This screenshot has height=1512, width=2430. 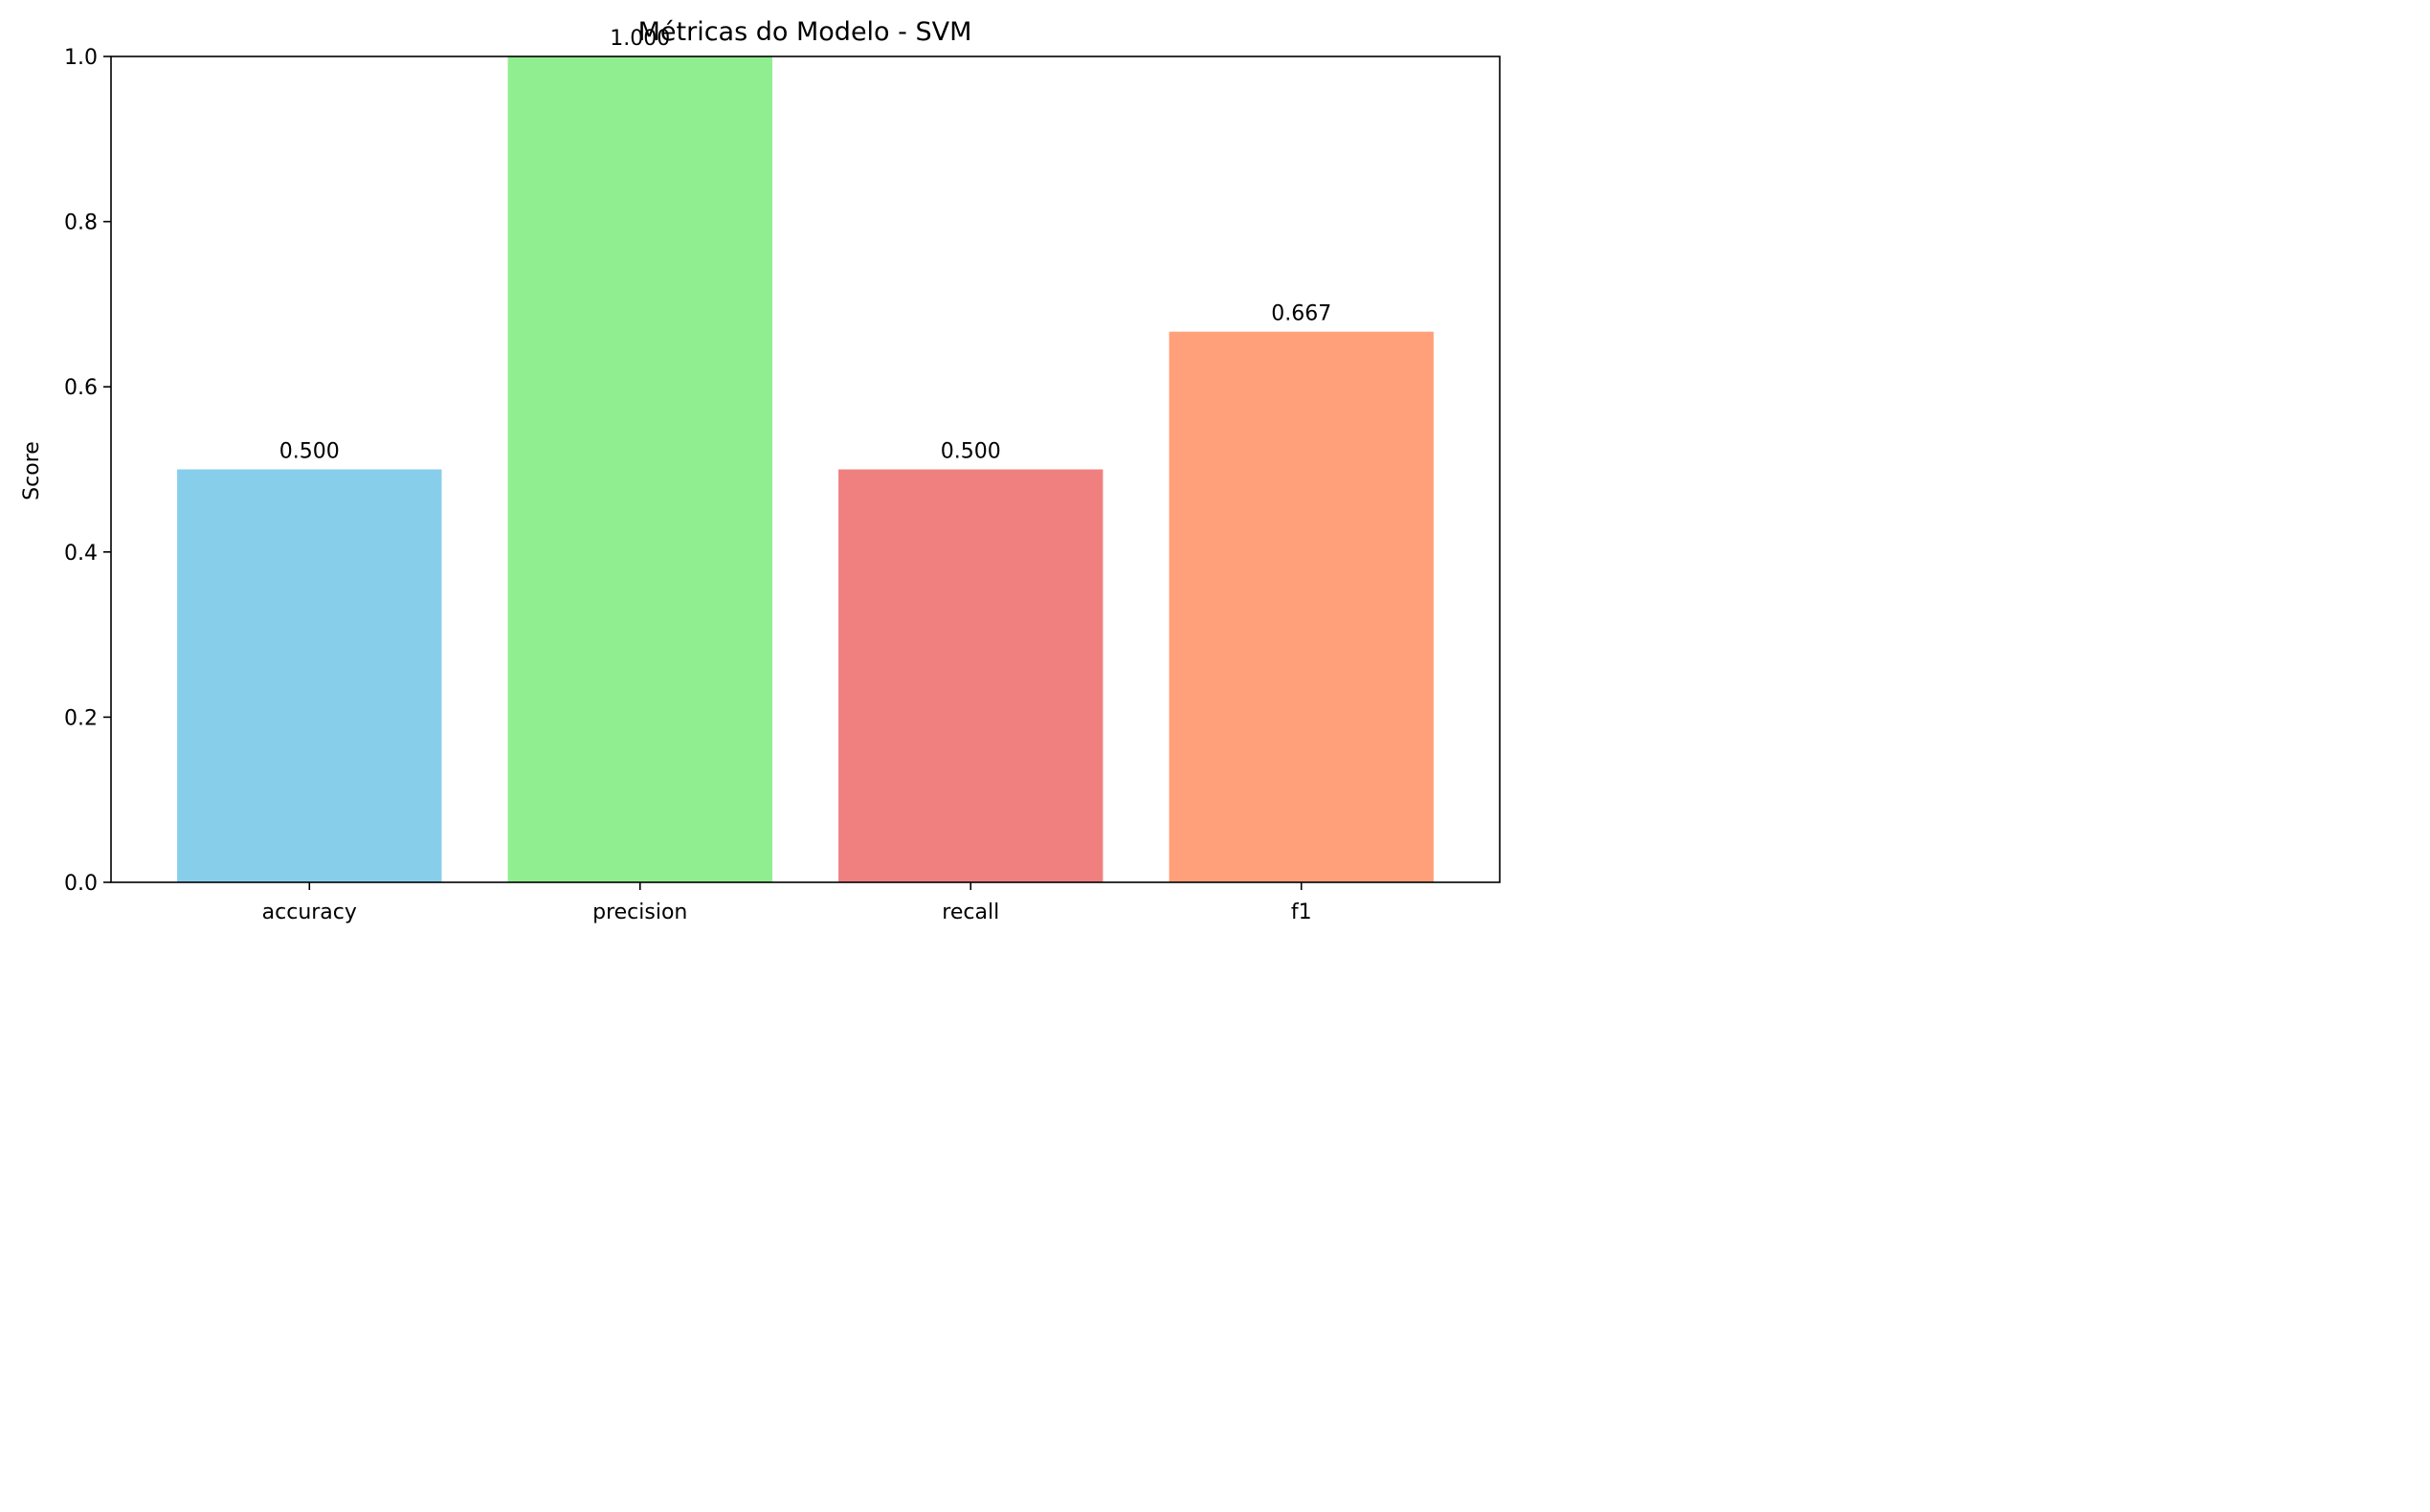 I want to click on bar-accuracy, so click(x=309, y=675).